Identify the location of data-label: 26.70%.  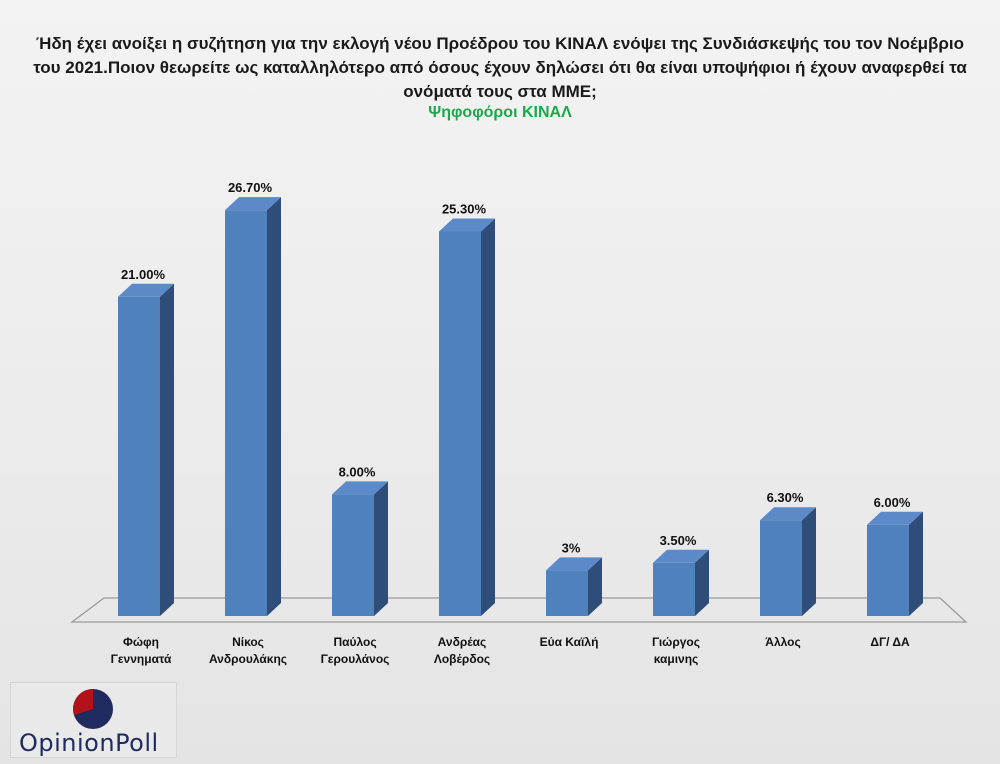
(250, 187).